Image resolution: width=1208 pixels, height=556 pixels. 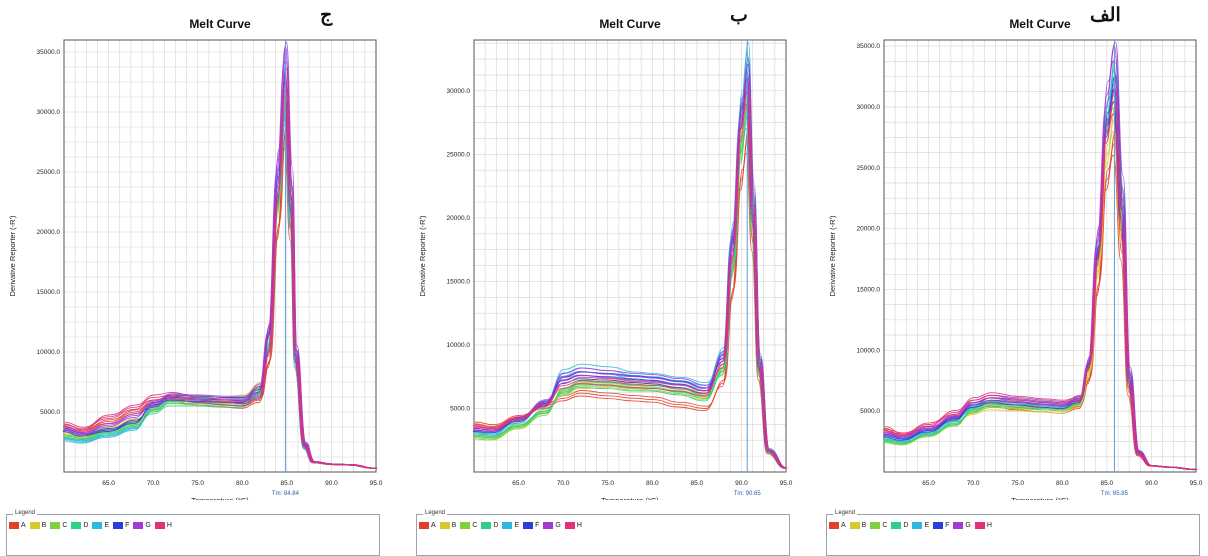 I want to click on y-tick-label: 5000.0, so click(x=50, y=412).